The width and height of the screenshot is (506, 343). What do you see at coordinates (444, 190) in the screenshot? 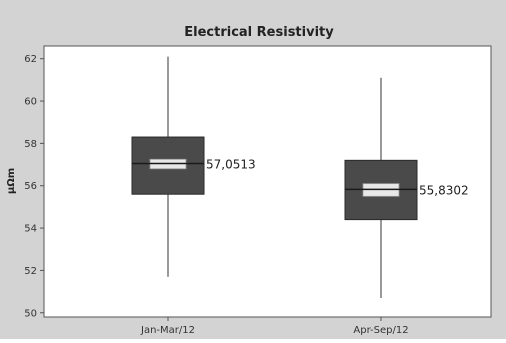
I see `median-label: 55,8302` at bounding box center [444, 190].